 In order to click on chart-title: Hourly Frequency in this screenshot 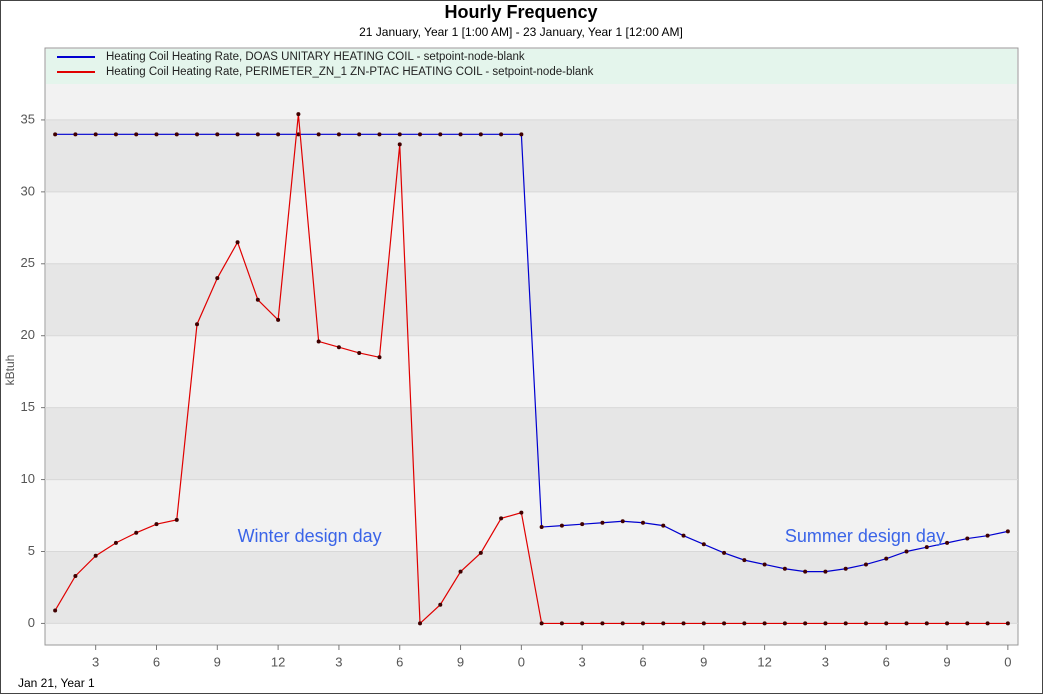, I will do `click(520, 12)`.